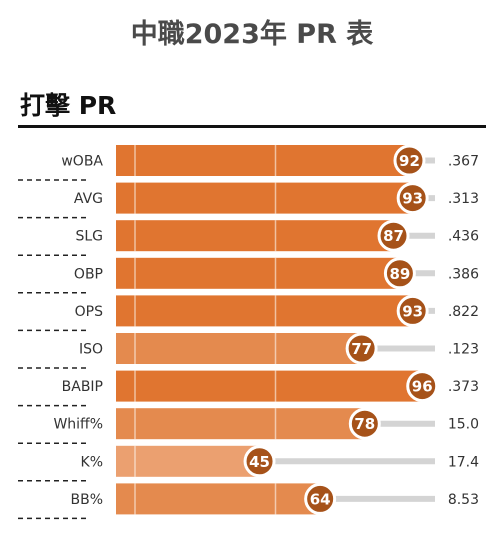  What do you see at coordinates (89, 237) in the screenshot?
I see `category-label-2: SLG` at bounding box center [89, 237].